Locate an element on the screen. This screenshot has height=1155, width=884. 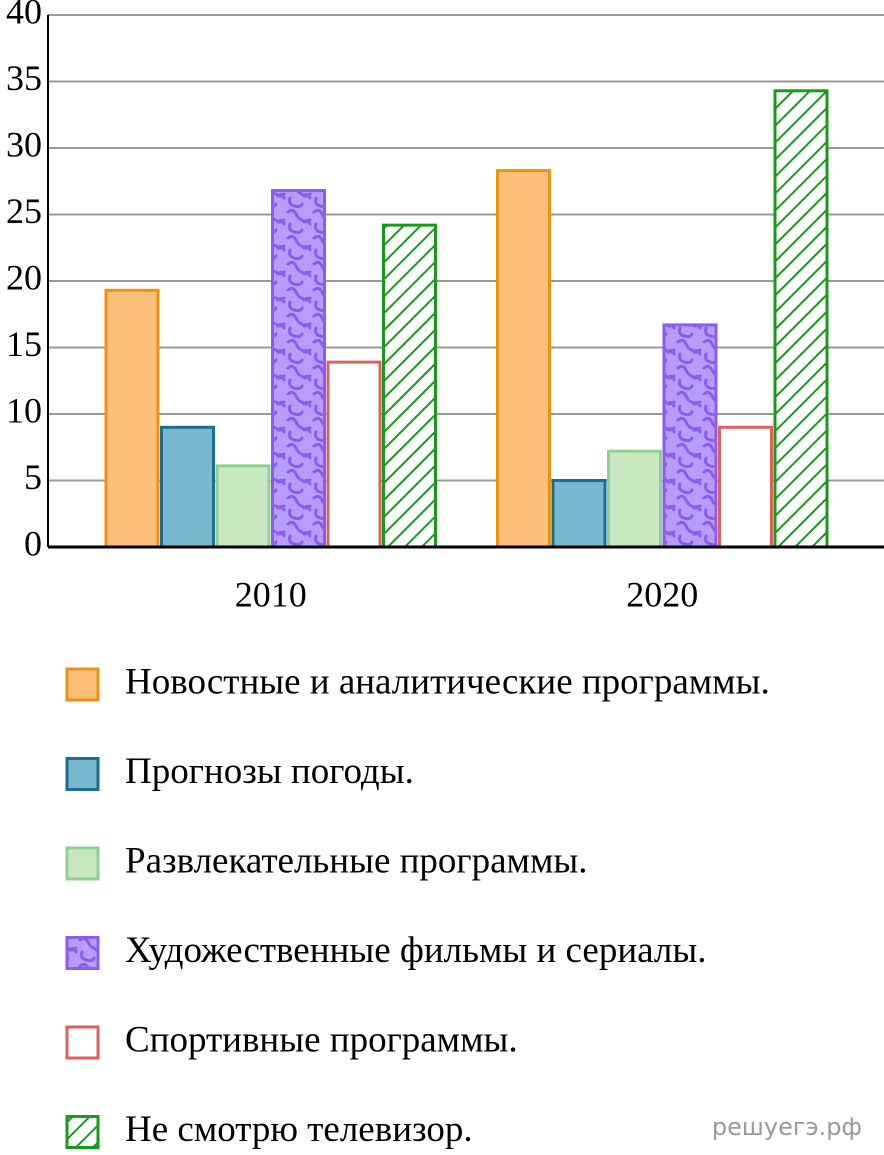
y-tick-label: 40 is located at coordinates (24, 15).